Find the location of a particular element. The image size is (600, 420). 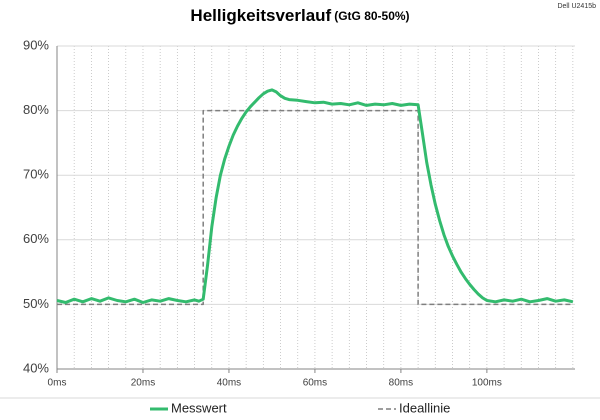

y-tick-label: 60% is located at coordinates (36, 238).